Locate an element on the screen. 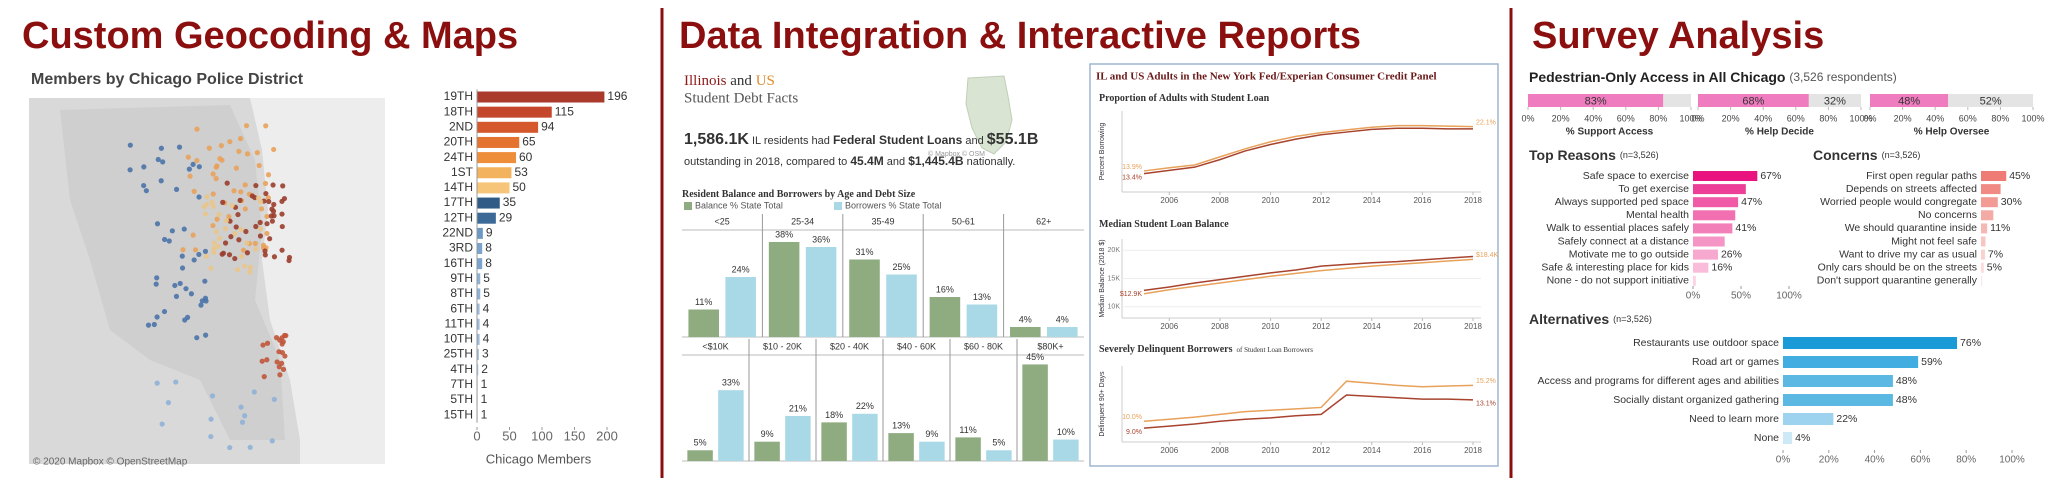  chart-title-text: Median Student Loan Balance is located at coordinates (1164, 224).